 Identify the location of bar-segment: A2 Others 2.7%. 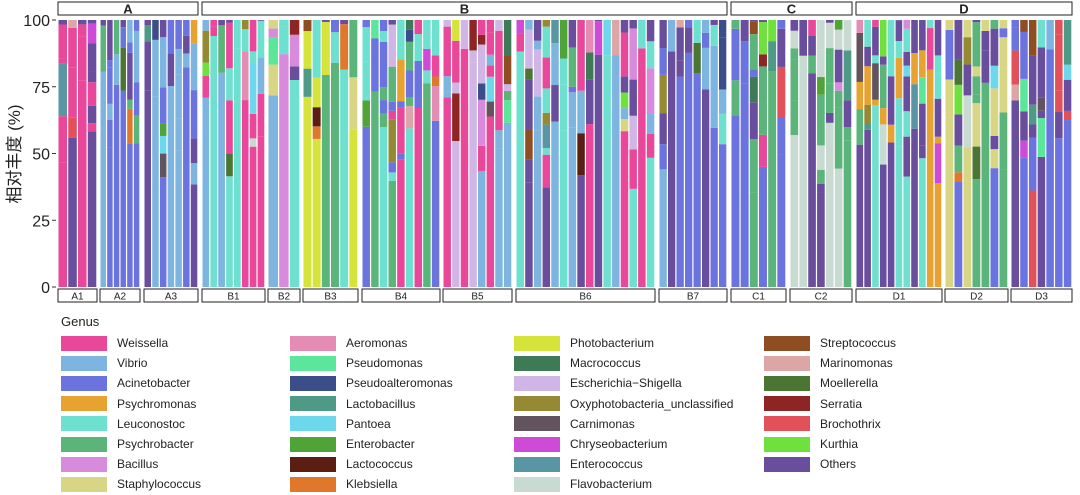
(123, 24).